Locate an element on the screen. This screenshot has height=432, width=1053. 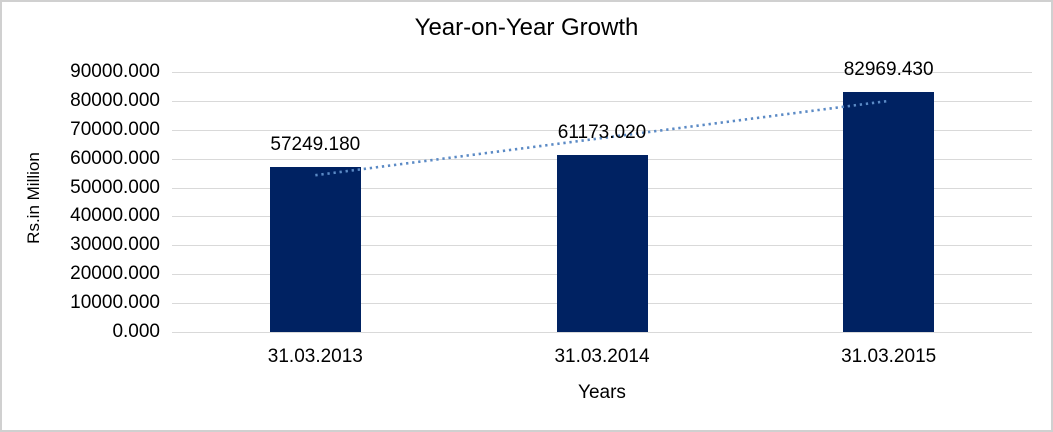
bar-value-label: 57249.180 is located at coordinates (315, 144).